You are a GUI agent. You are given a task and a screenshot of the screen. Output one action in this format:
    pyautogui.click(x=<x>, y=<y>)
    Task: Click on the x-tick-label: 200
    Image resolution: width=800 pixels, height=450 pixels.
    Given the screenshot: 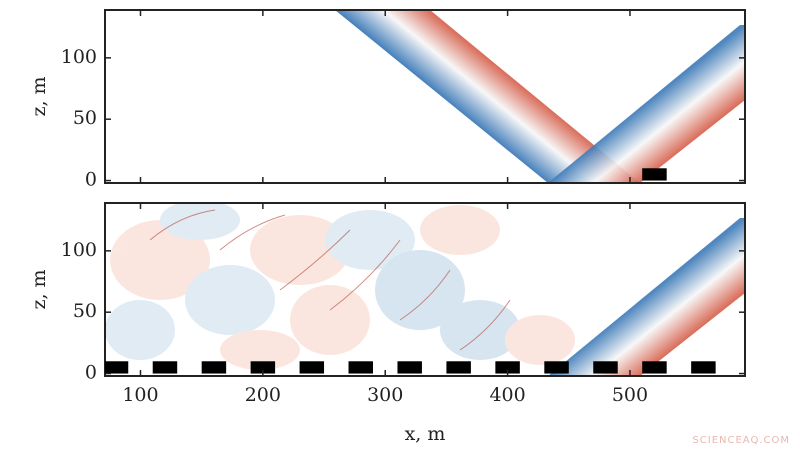 What is the action you would take?
    pyautogui.click(x=263, y=395)
    